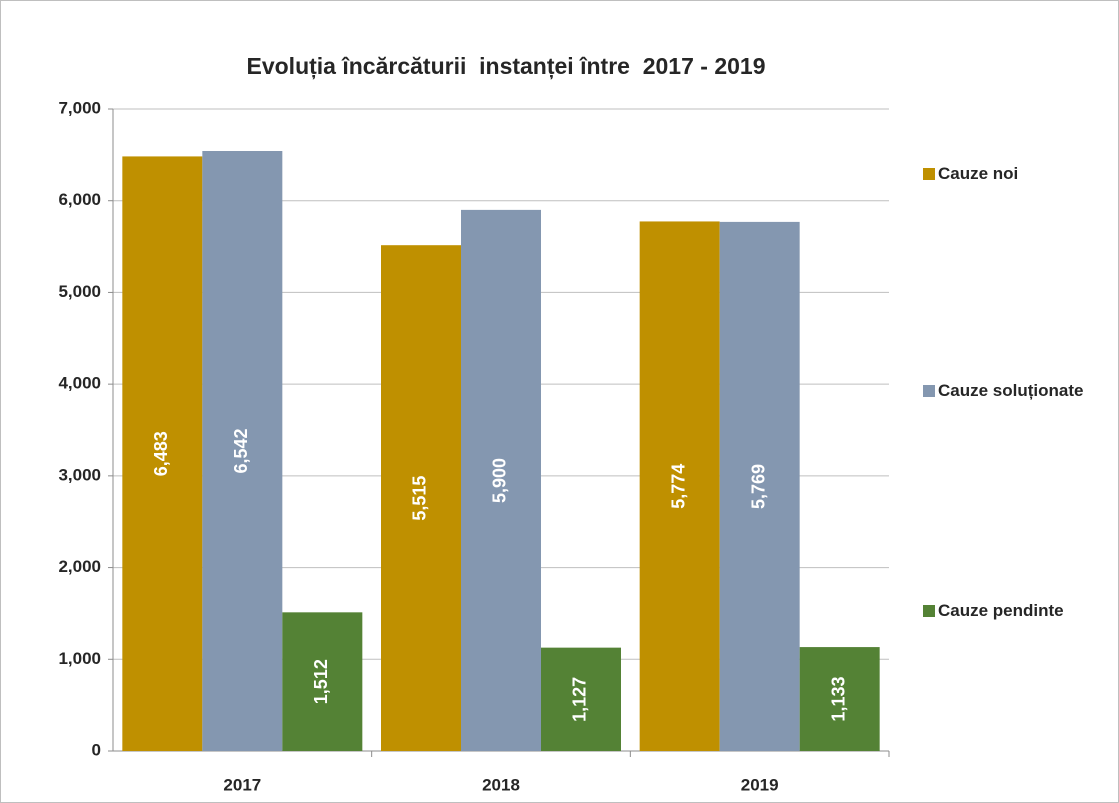 This screenshot has height=803, width=1119. What do you see at coordinates (1011, 390) in the screenshot?
I see `legend-label: Cauze soluționate` at bounding box center [1011, 390].